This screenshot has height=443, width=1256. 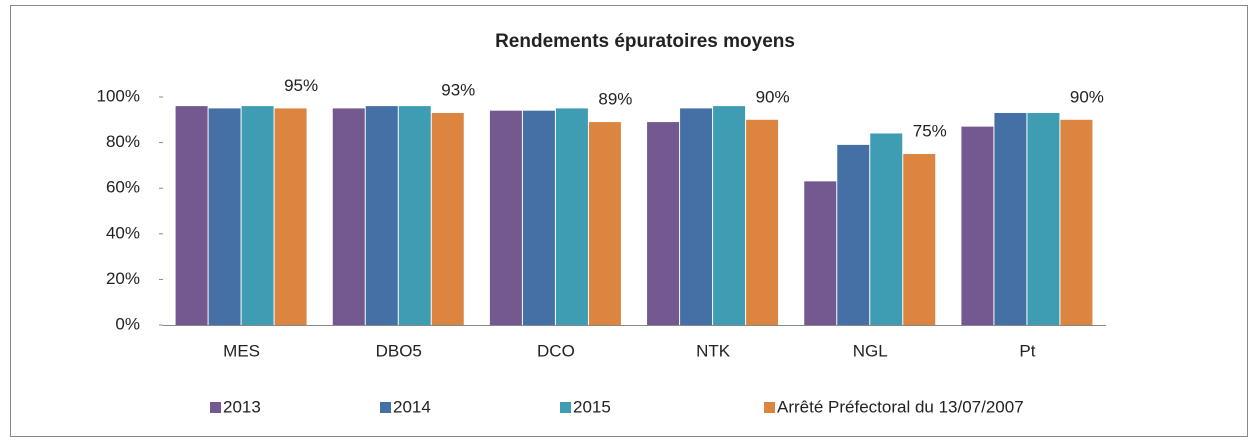 What do you see at coordinates (127, 323) in the screenshot?
I see `y-tick-label: 0%` at bounding box center [127, 323].